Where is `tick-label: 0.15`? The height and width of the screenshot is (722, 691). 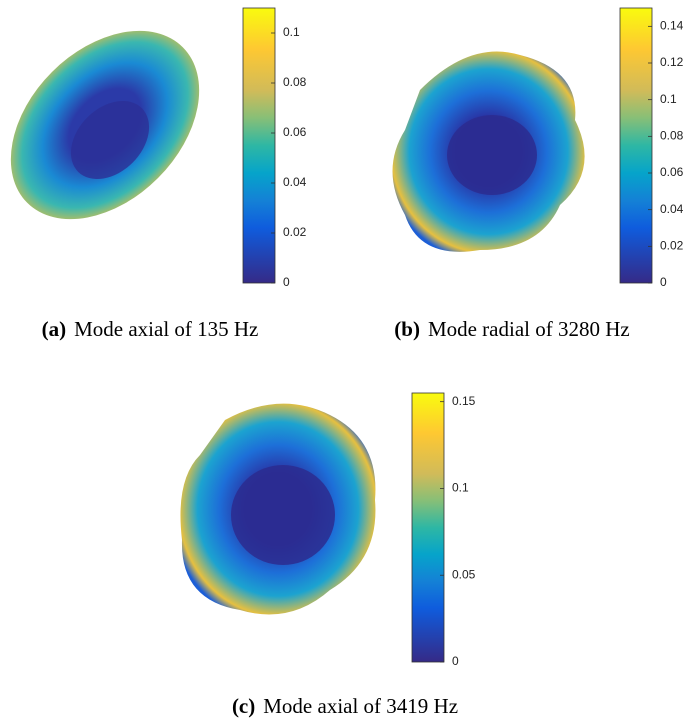 tick-label: 0.15 is located at coordinates (464, 401).